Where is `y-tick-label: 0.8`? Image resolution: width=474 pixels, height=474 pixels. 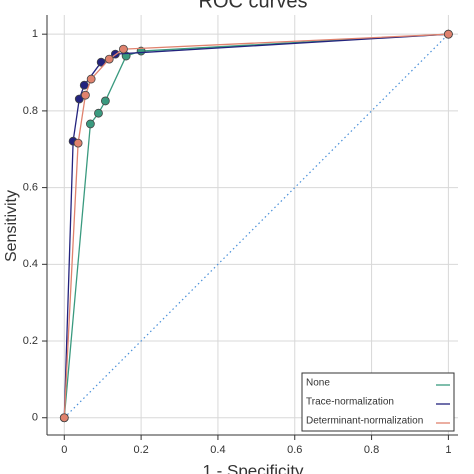
y-tick-label: 0.8 is located at coordinates (30, 111).